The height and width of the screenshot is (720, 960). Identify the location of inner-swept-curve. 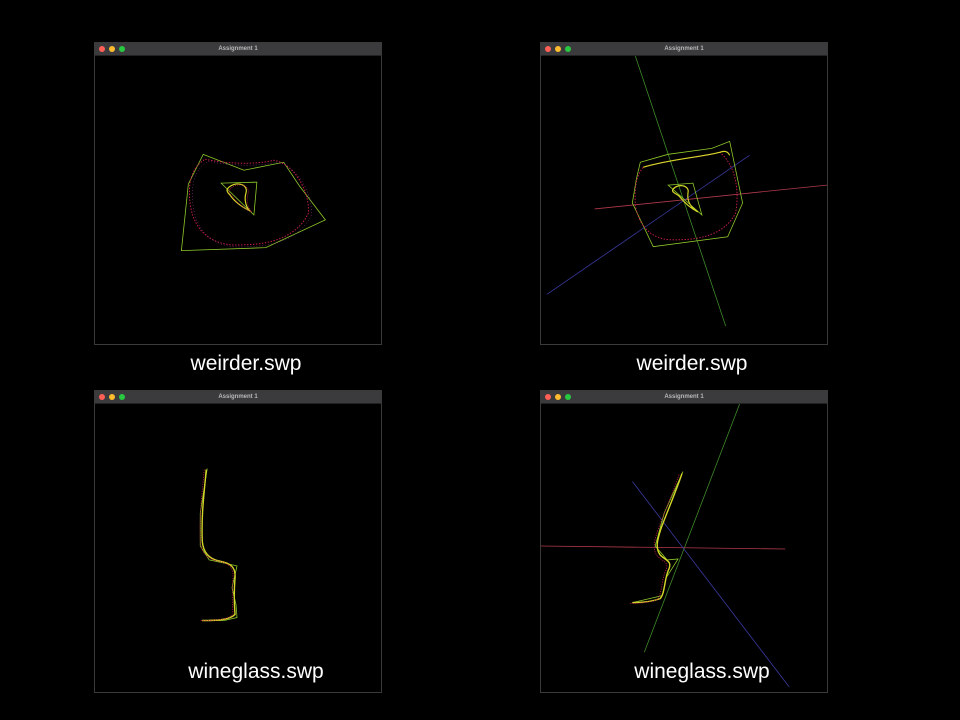
(240, 198).